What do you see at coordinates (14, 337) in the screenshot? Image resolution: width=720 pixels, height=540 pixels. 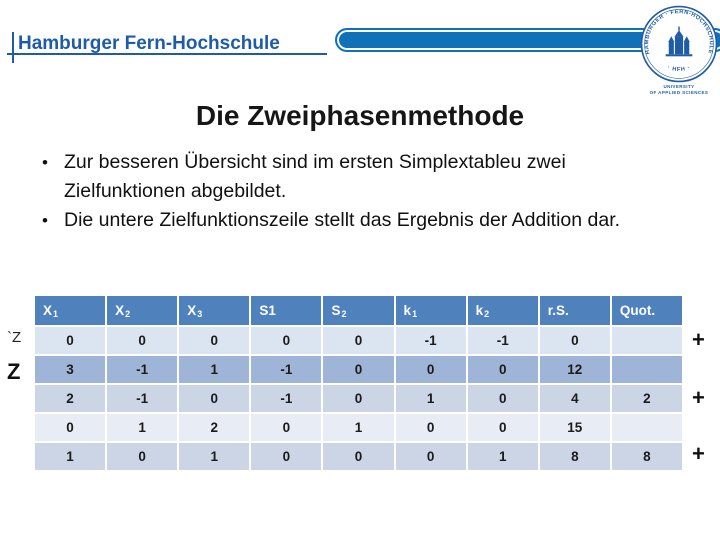 I see `row-label-z-aux: `Z` at bounding box center [14, 337].